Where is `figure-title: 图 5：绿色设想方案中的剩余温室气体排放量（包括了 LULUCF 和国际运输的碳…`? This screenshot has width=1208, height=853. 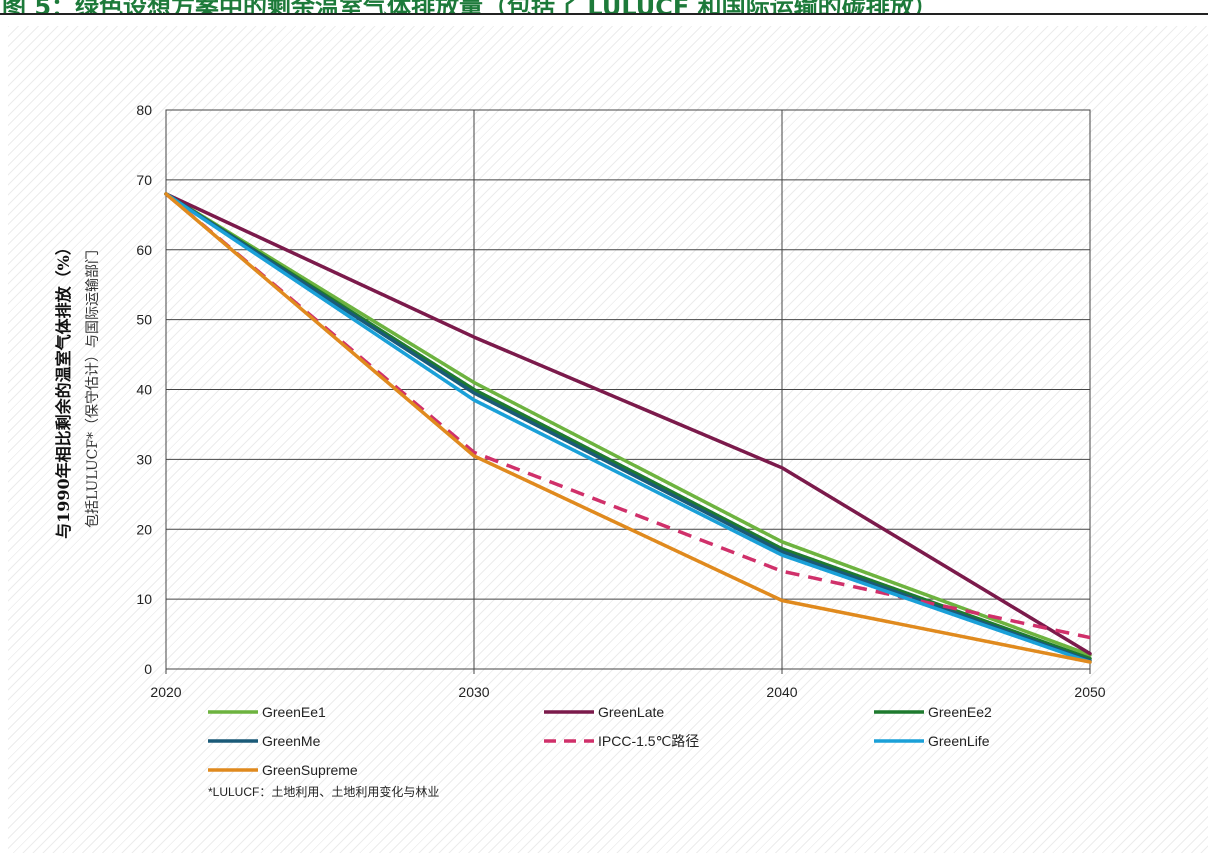 figure-title: 图 5：绿色设想方案中的剩余温室气体排放量（包括了 LULUCF 和国际运输的碳… is located at coordinates (470, 7).